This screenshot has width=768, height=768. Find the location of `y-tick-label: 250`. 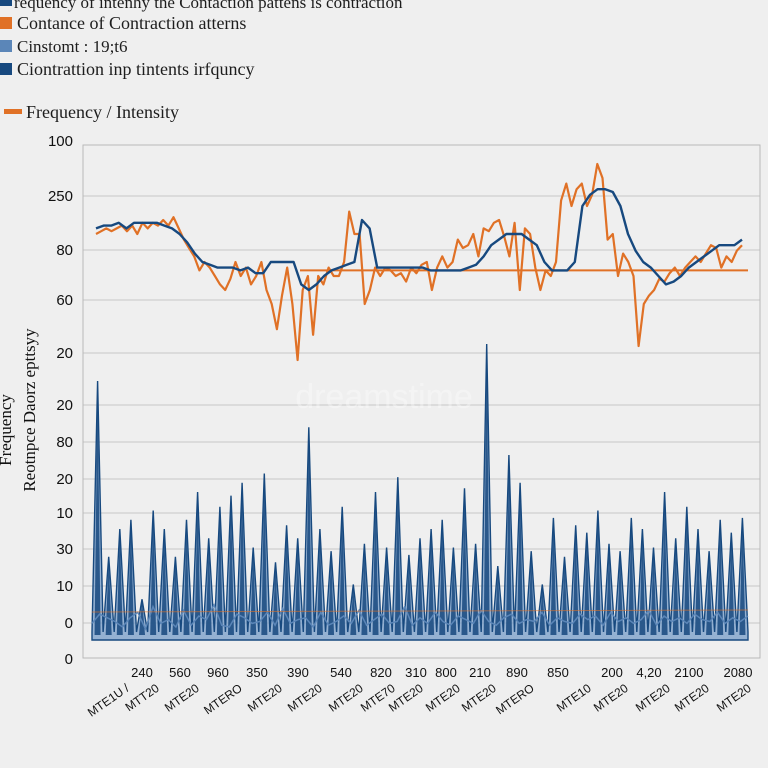

y-tick-label: 250 is located at coordinates (60, 196).